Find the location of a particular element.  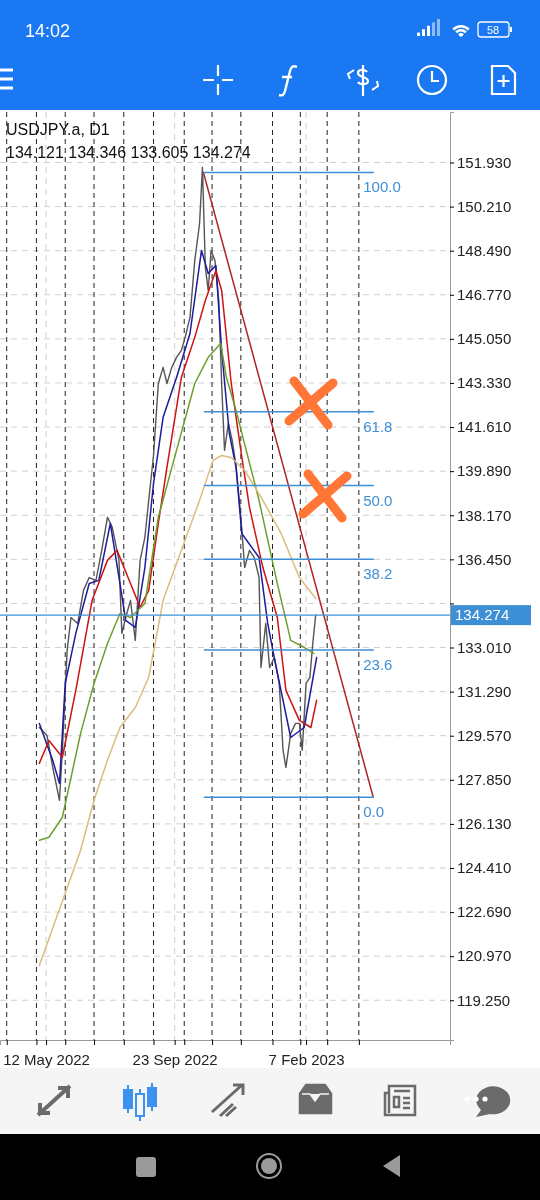

y-tick-label: 131.290 is located at coordinates (484, 691).